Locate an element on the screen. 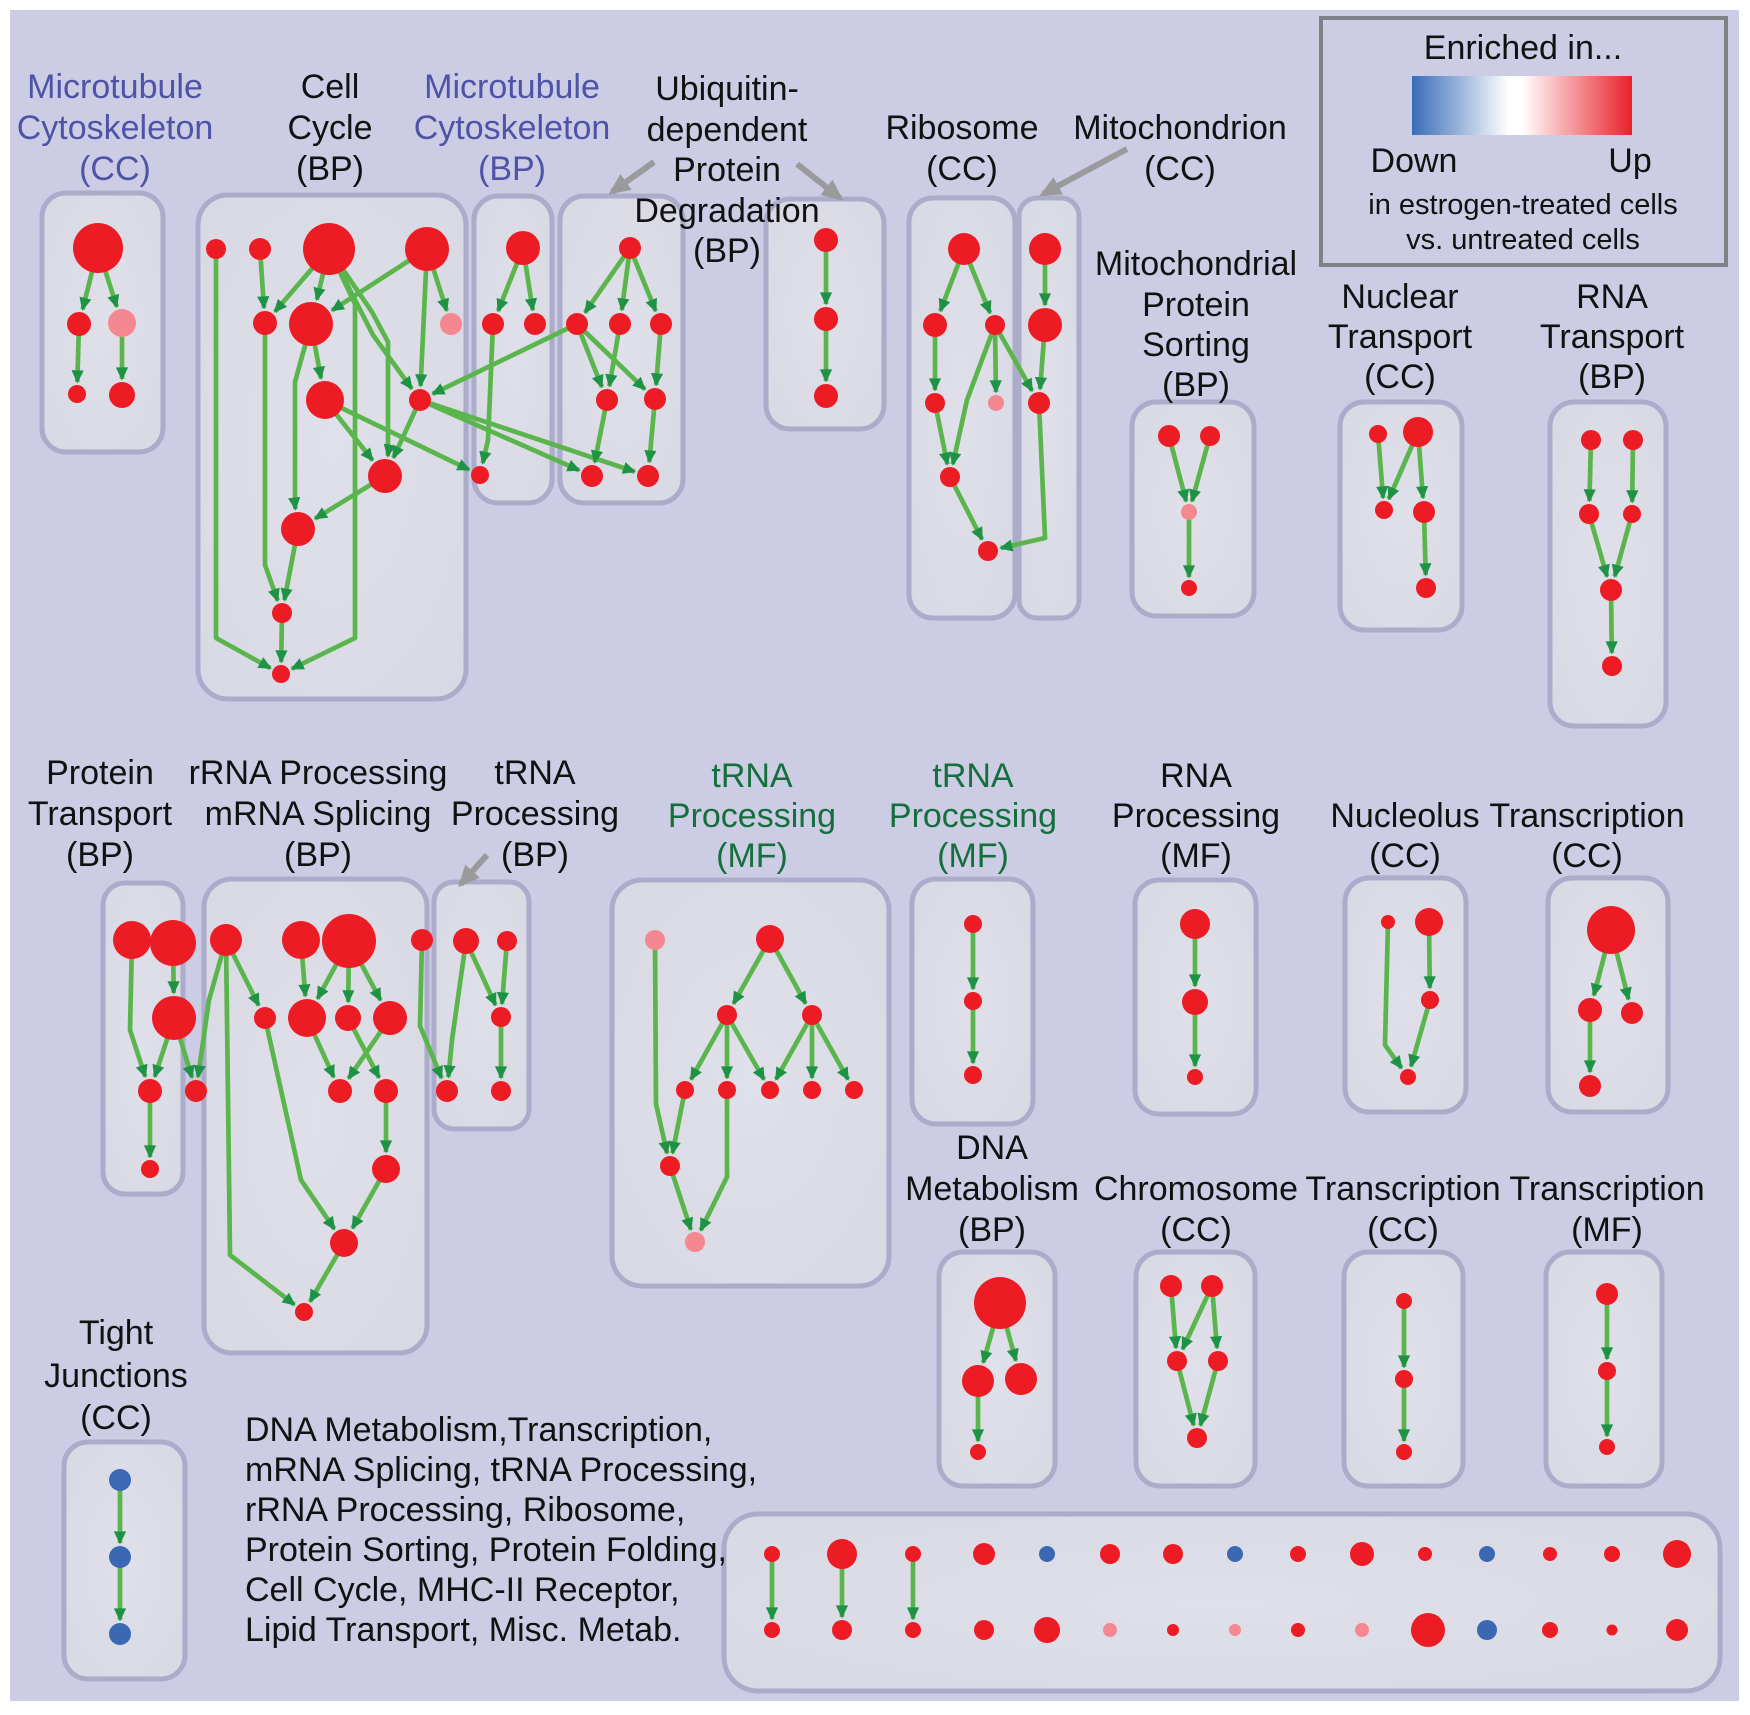  svg-text: Mitochondrion is located at coordinates (1180, 128).